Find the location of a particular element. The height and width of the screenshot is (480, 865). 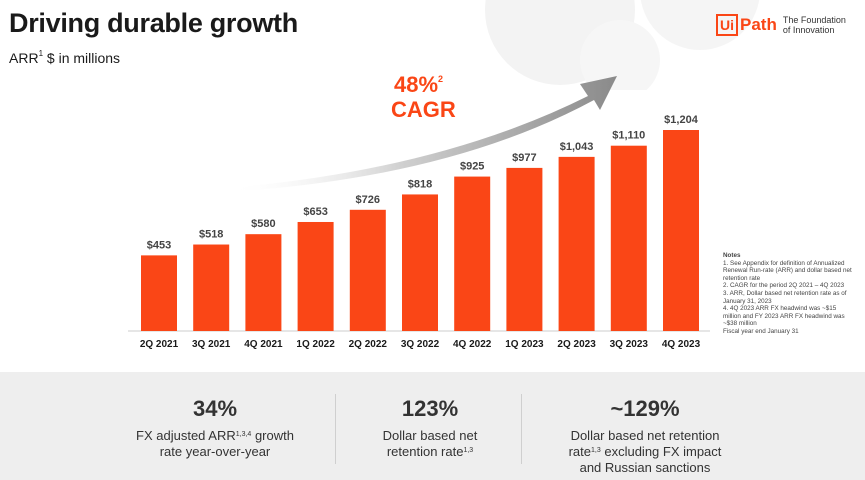

stat-desc-line1: FX adjusted ARR1,3,4 growth is located at coordinates (215, 436).